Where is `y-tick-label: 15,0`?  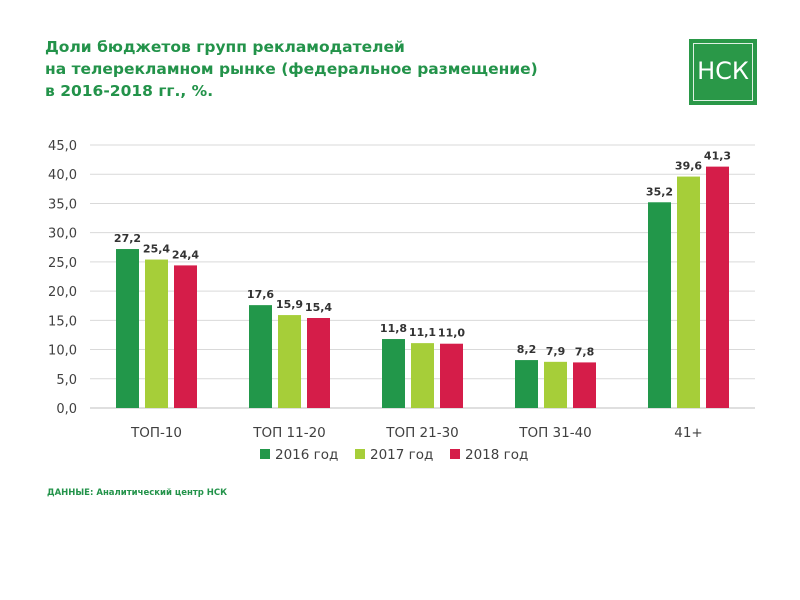
y-tick-label: 15,0 is located at coordinates (62, 321).